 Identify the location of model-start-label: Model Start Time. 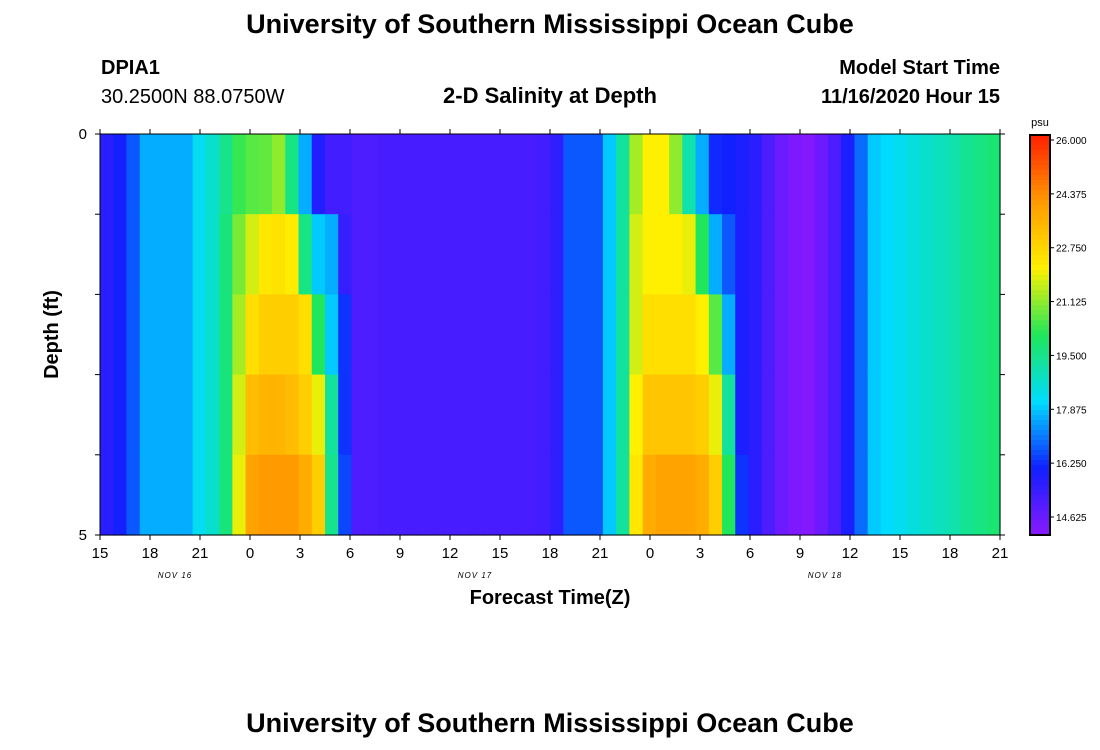
(919, 68).